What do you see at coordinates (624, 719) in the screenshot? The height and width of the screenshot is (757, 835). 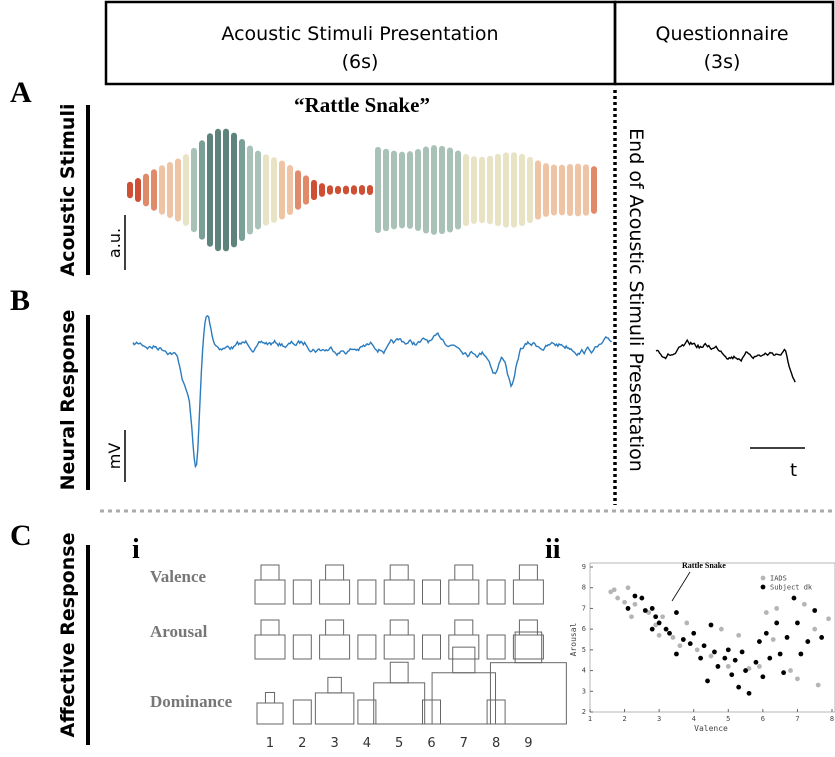 I see `x-tick-label: 2` at bounding box center [624, 719].